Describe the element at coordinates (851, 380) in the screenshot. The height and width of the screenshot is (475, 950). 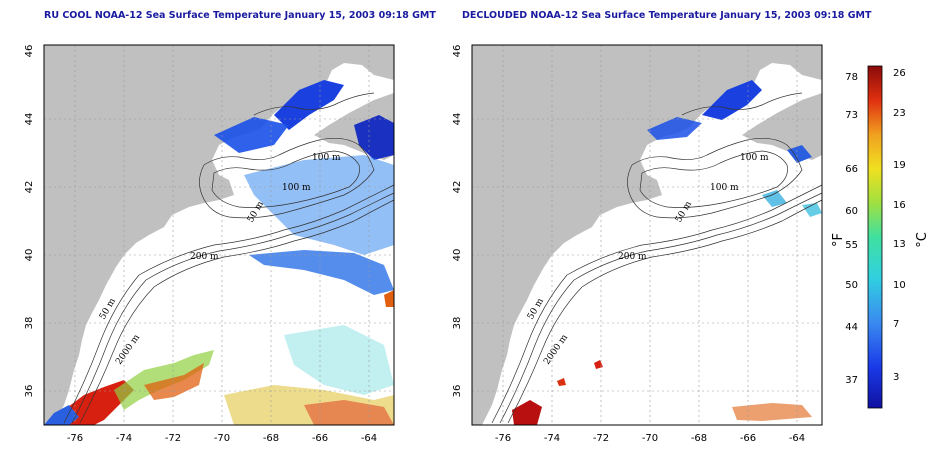
I see `colorbar-f-tick: 37` at that location.